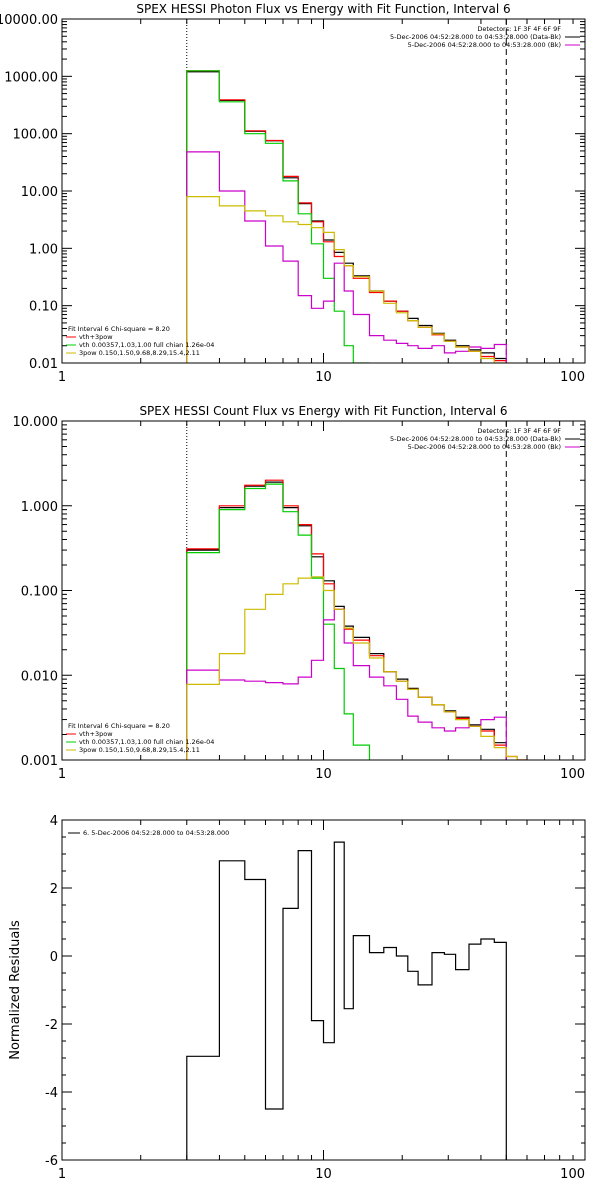 This screenshot has width=600, height=1200. Describe the element at coordinates (36, 422) in the screenshot. I see `y-tick-label: 10.000` at that location.